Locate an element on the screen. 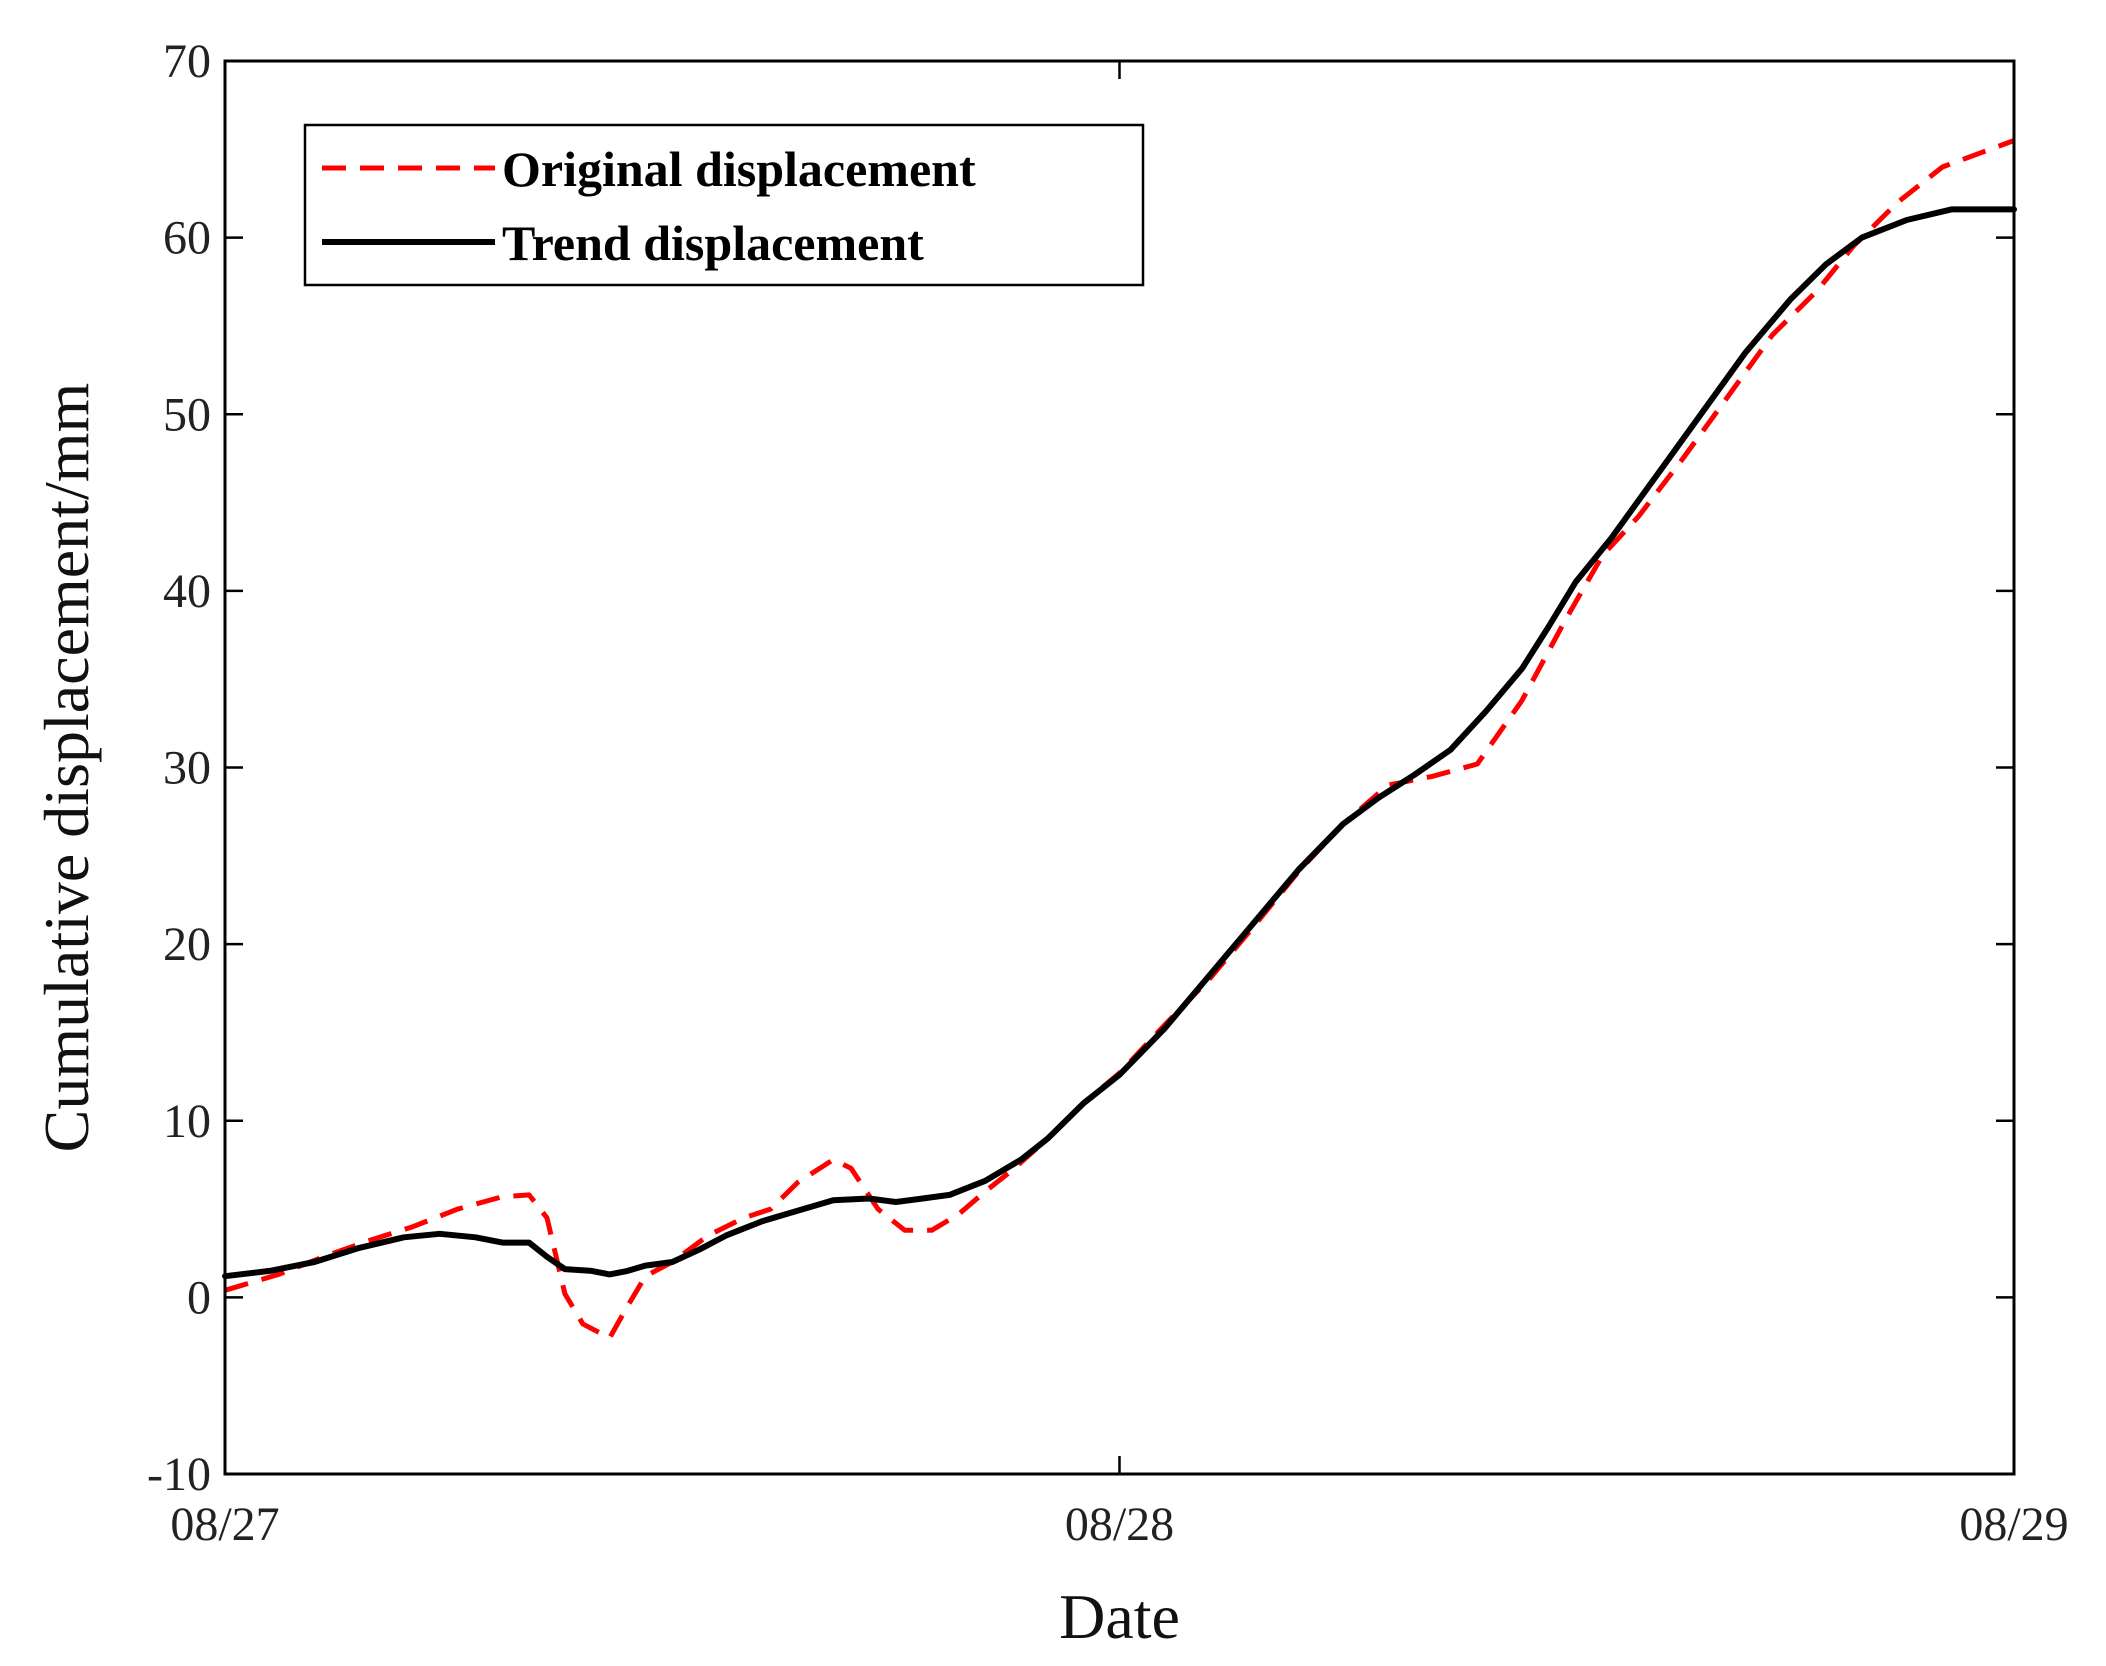 The image size is (2106, 1666). y-tick-label: 60 is located at coordinates (187, 238).